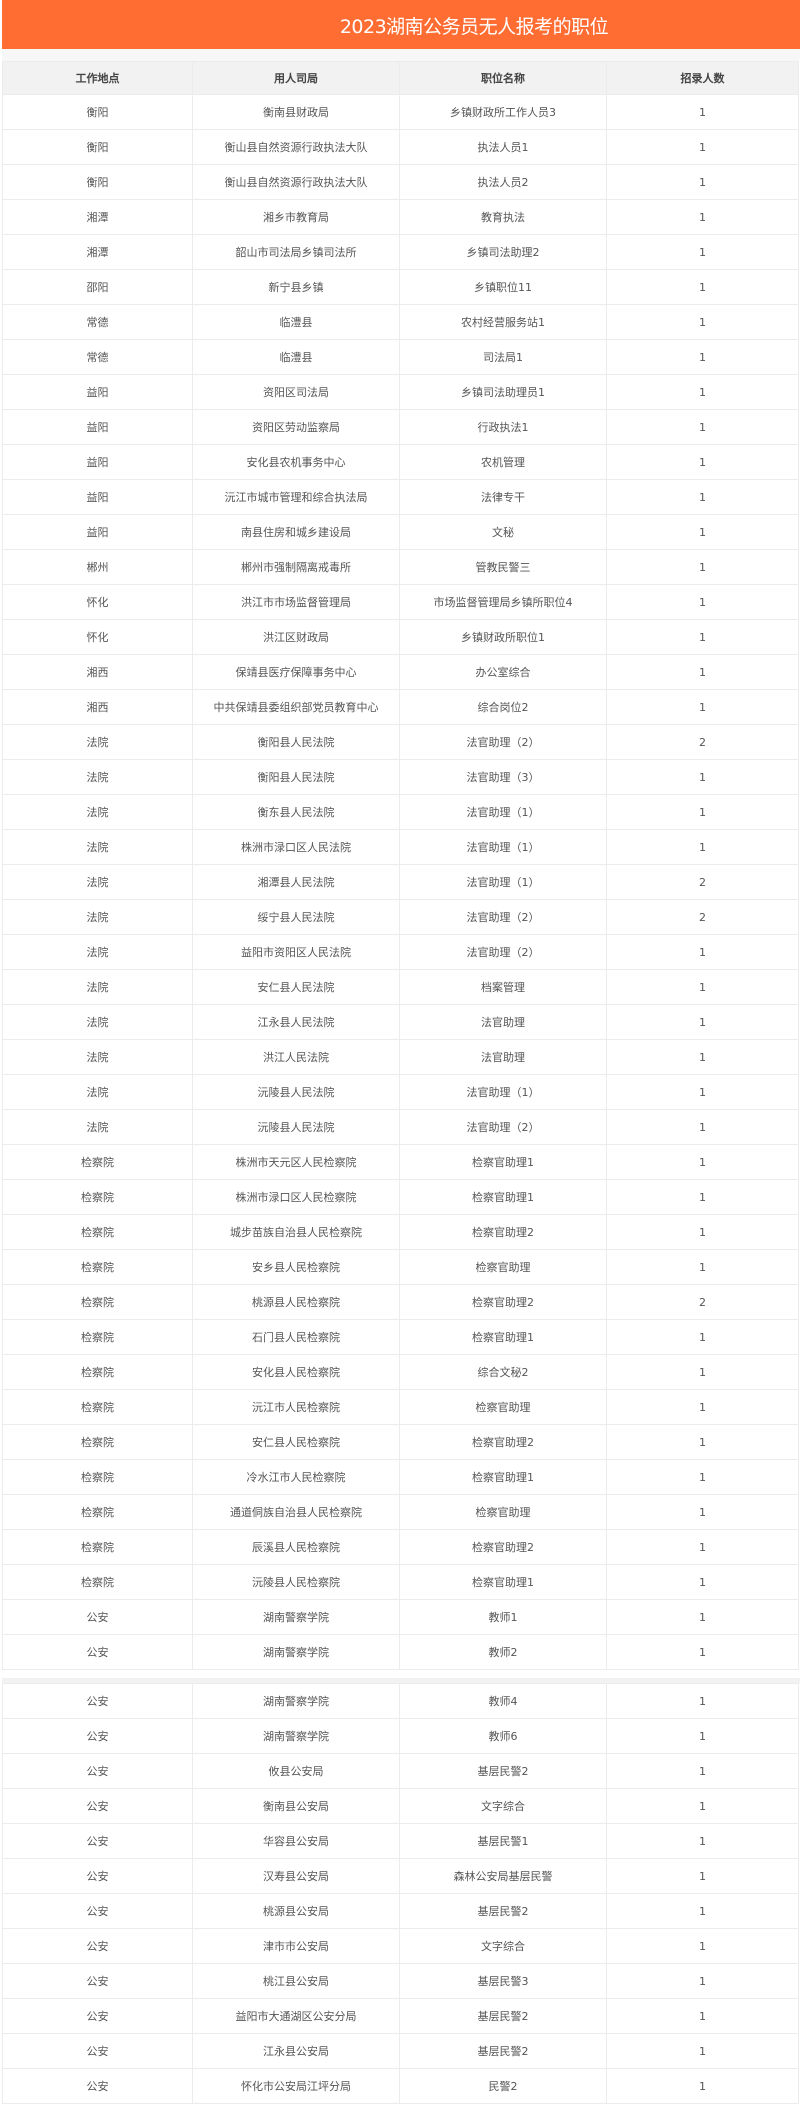 The image size is (800, 2112). Describe the element at coordinates (400, 1911) in the screenshot. I see `table-row: 公安 桃源县公安局 基层民警2 1` at that location.